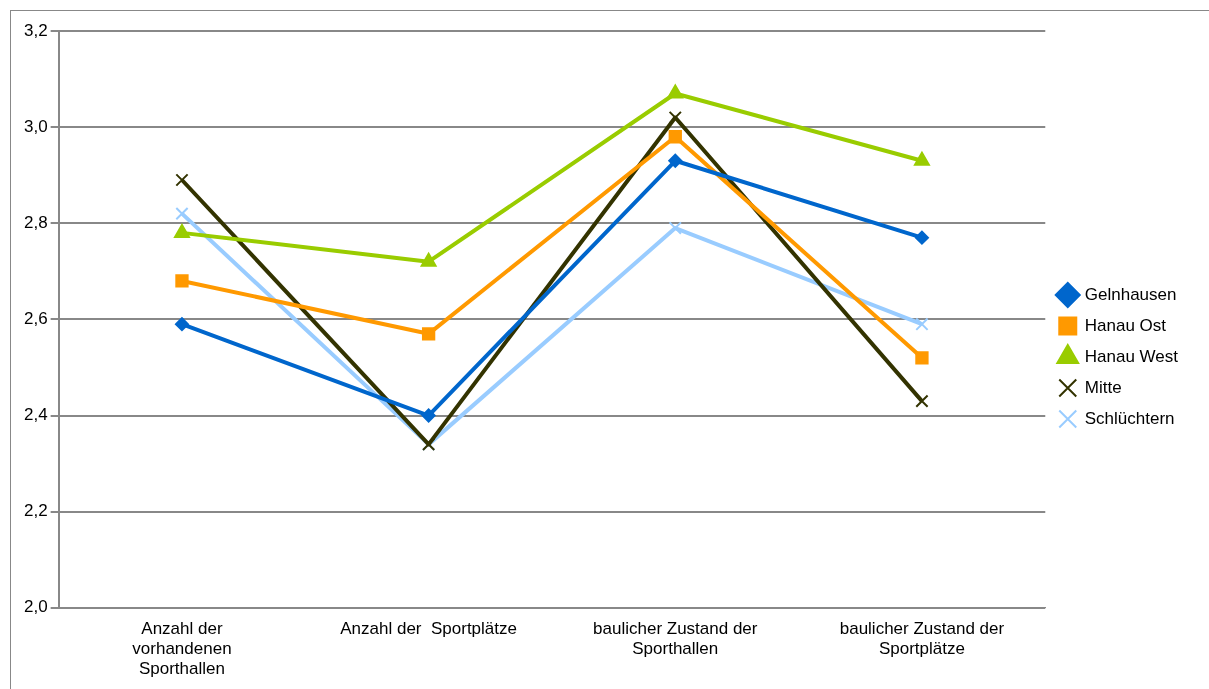  Describe the element at coordinates (675, 638) in the screenshot. I see `x-tick-label: baulicher Zustand der Sporthallen` at that location.